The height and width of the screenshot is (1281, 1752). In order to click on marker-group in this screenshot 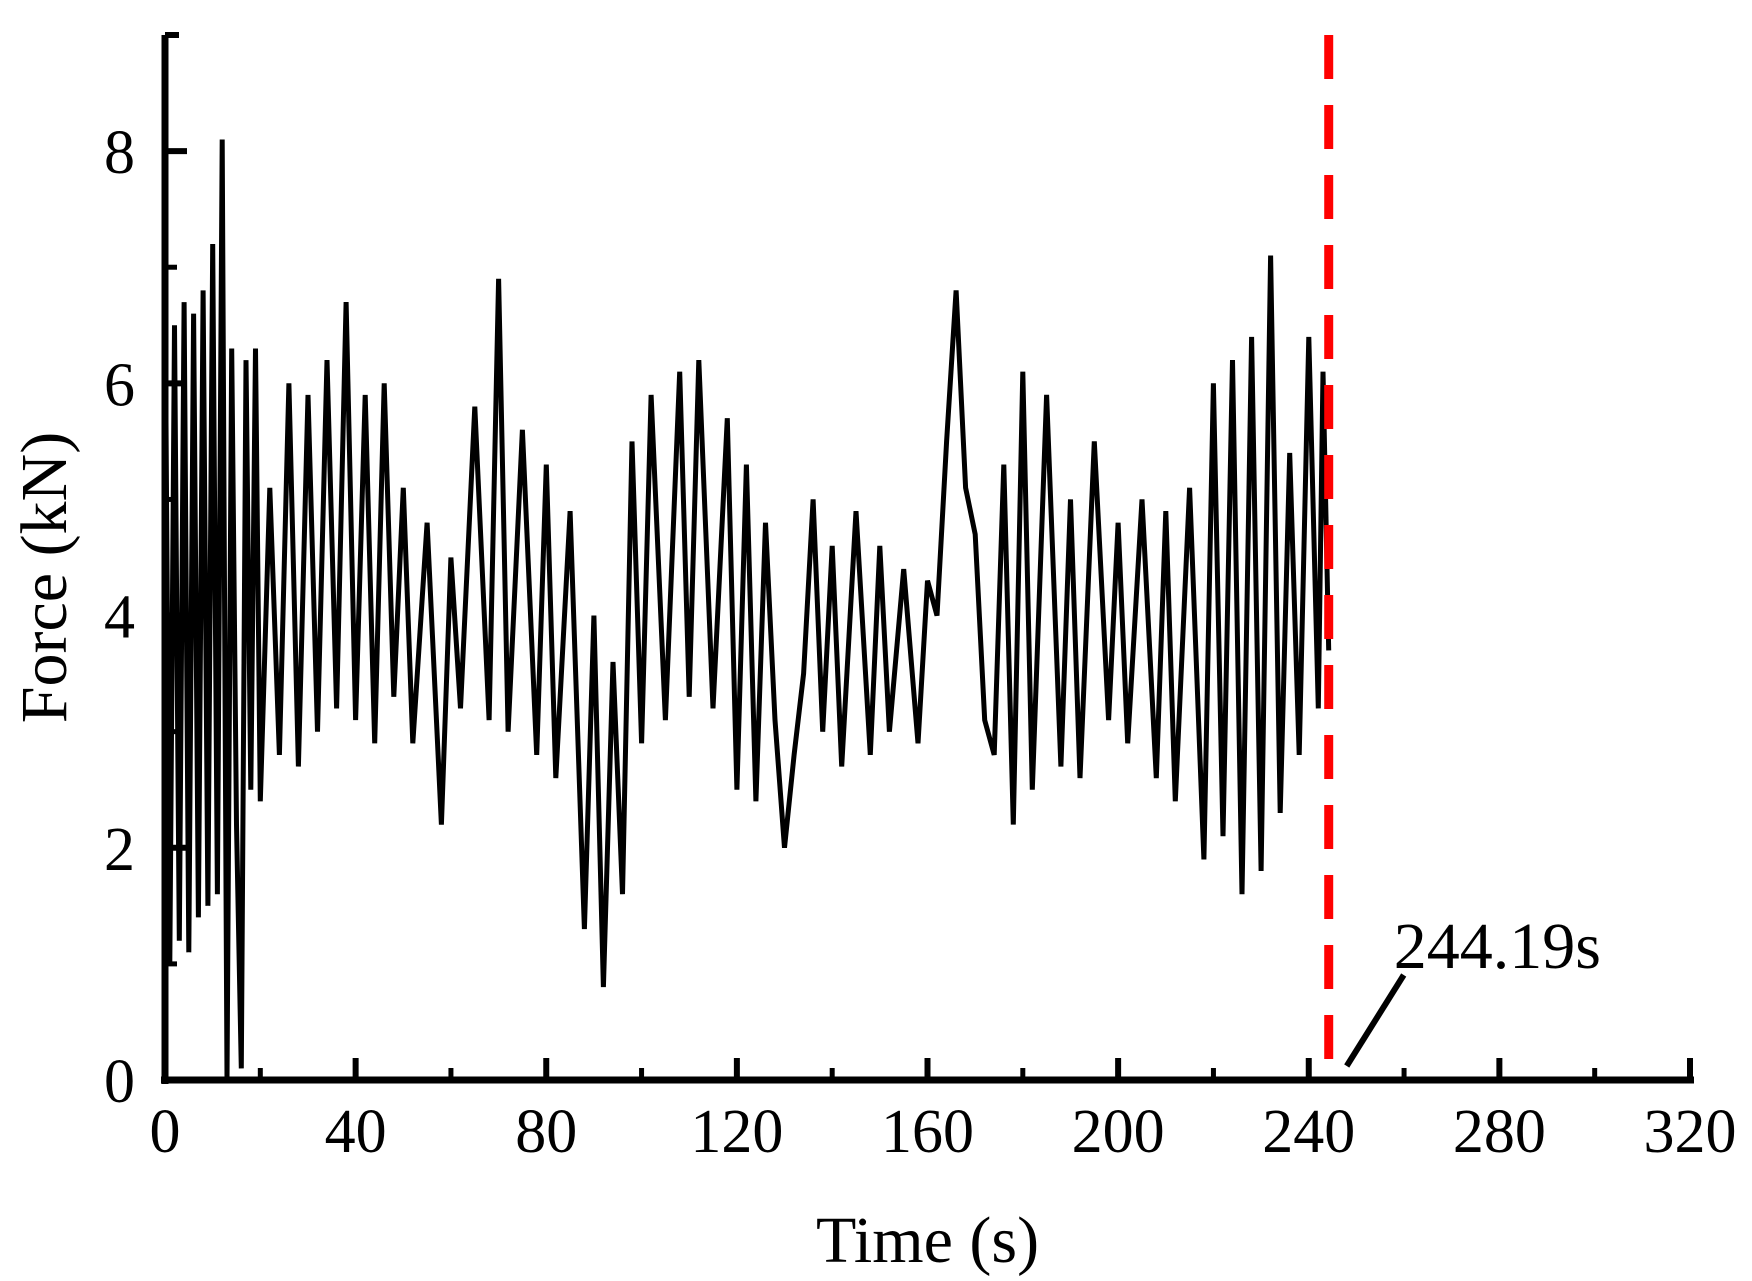, I will do `click(1365, 557)`.